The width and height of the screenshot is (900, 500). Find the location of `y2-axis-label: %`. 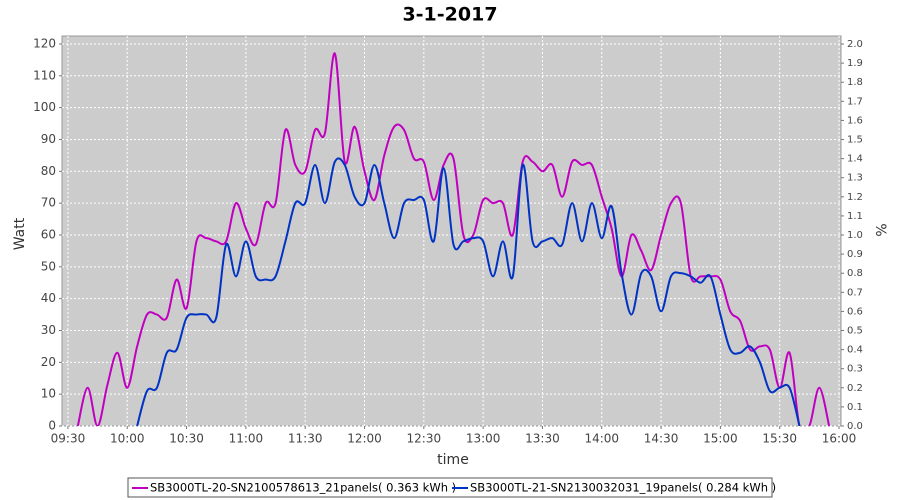

y2-axis-label: % is located at coordinates (880, 229).